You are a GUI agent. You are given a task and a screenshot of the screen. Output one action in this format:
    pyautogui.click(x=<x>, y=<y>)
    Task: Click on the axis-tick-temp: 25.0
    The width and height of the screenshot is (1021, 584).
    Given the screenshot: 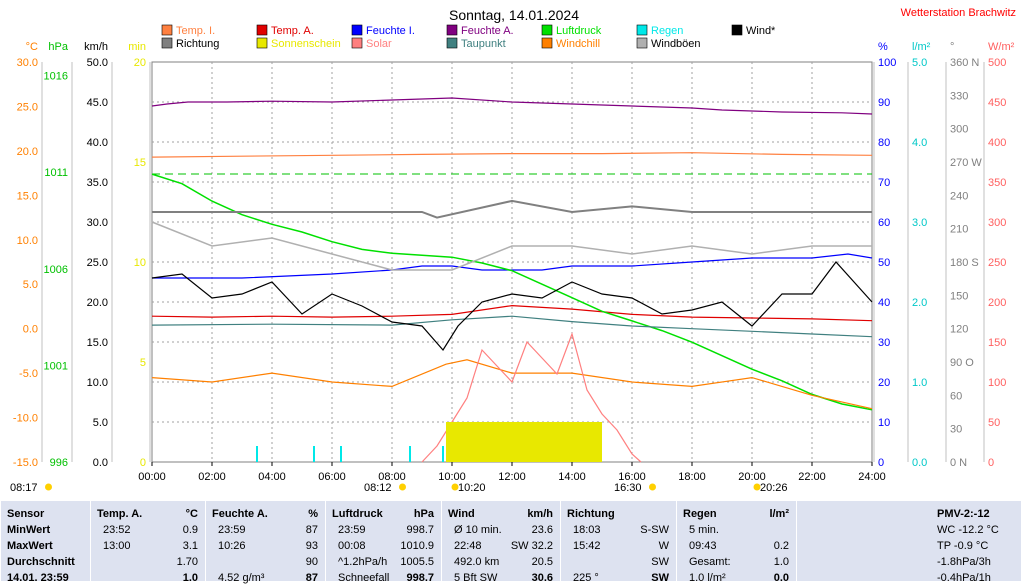 What is the action you would take?
    pyautogui.click(x=27, y=107)
    